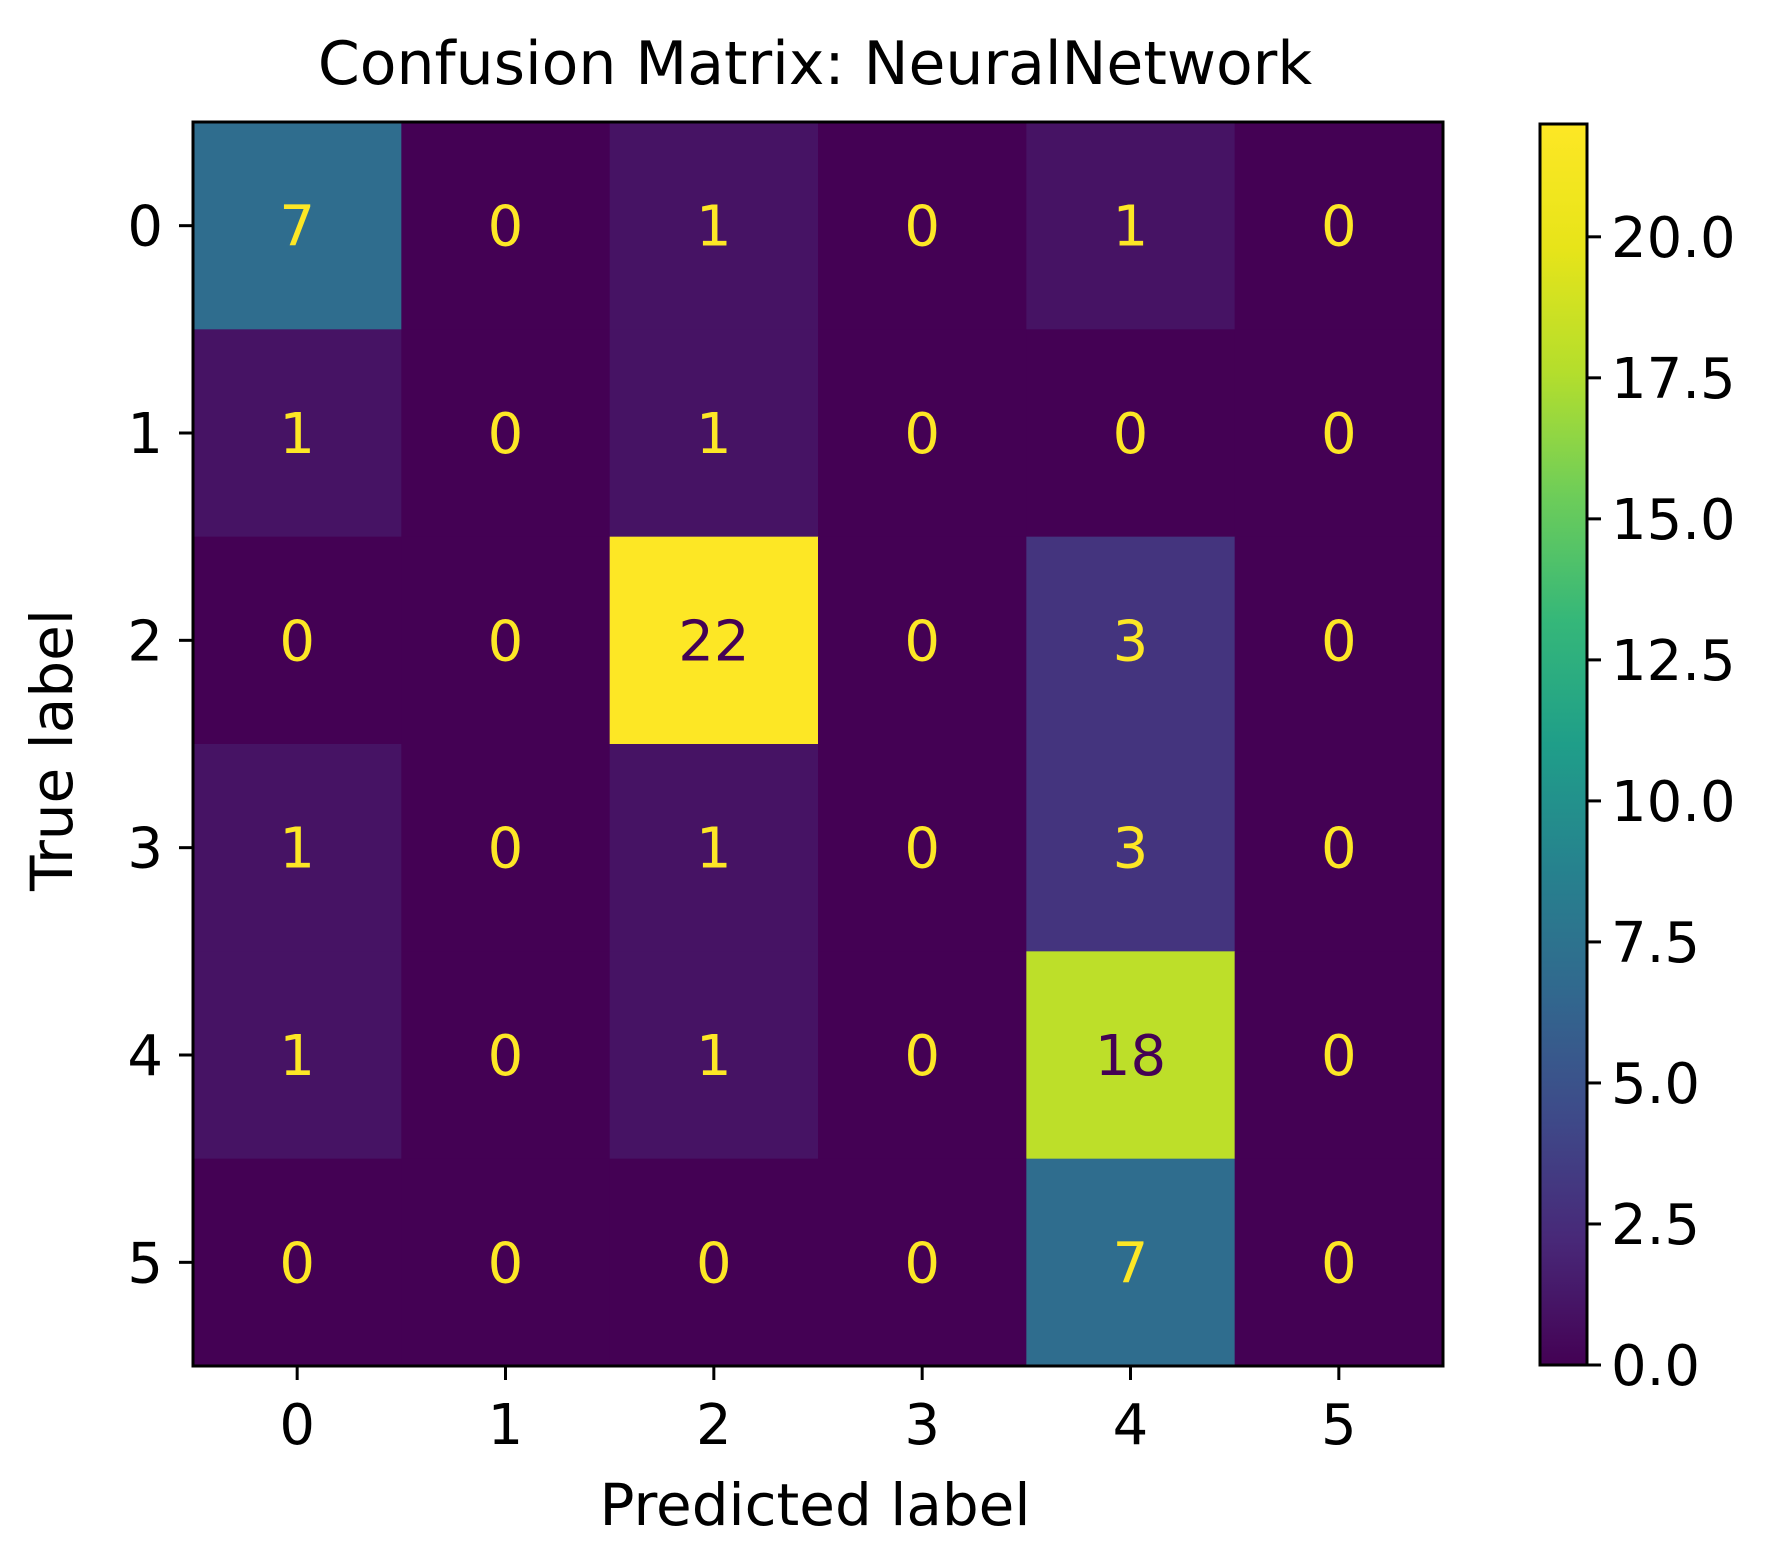 This screenshot has height=1567, width=1777. Describe the element at coordinates (145, 641) in the screenshot. I see `y-tick-label: 2` at that location.